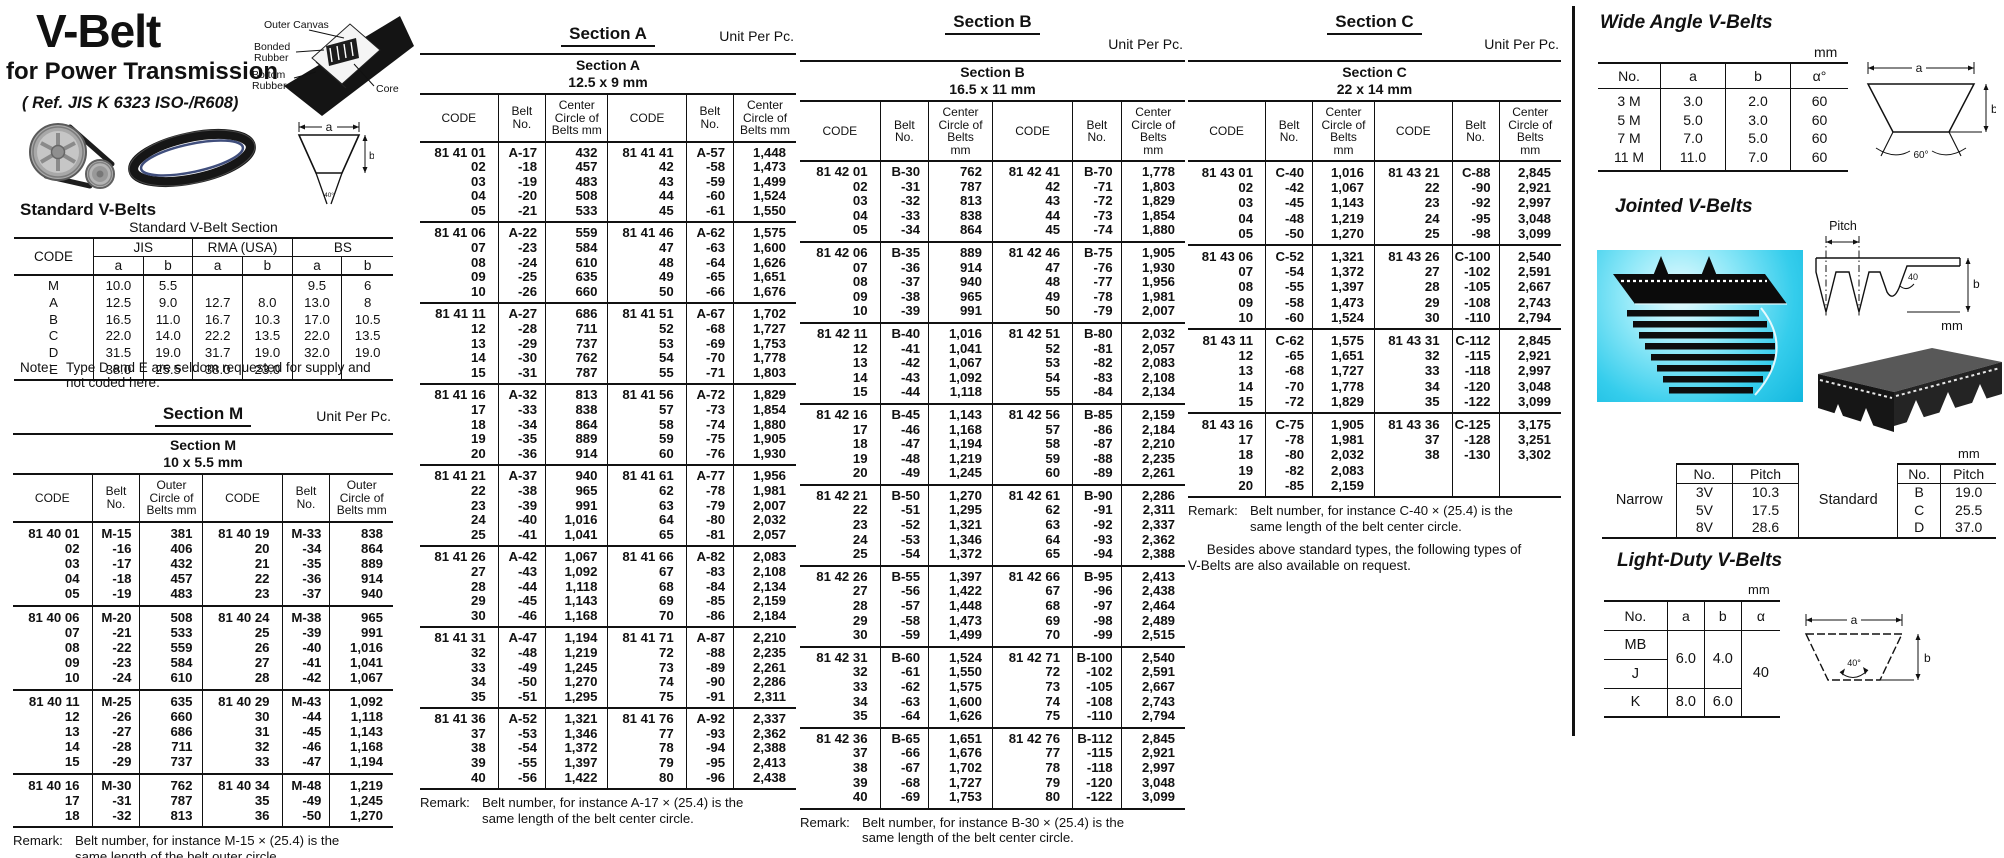 This screenshot has width=2004, height=858. What do you see at coordinates (1475, 339) in the screenshot?
I see `cell: C-112` at bounding box center [1475, 339].